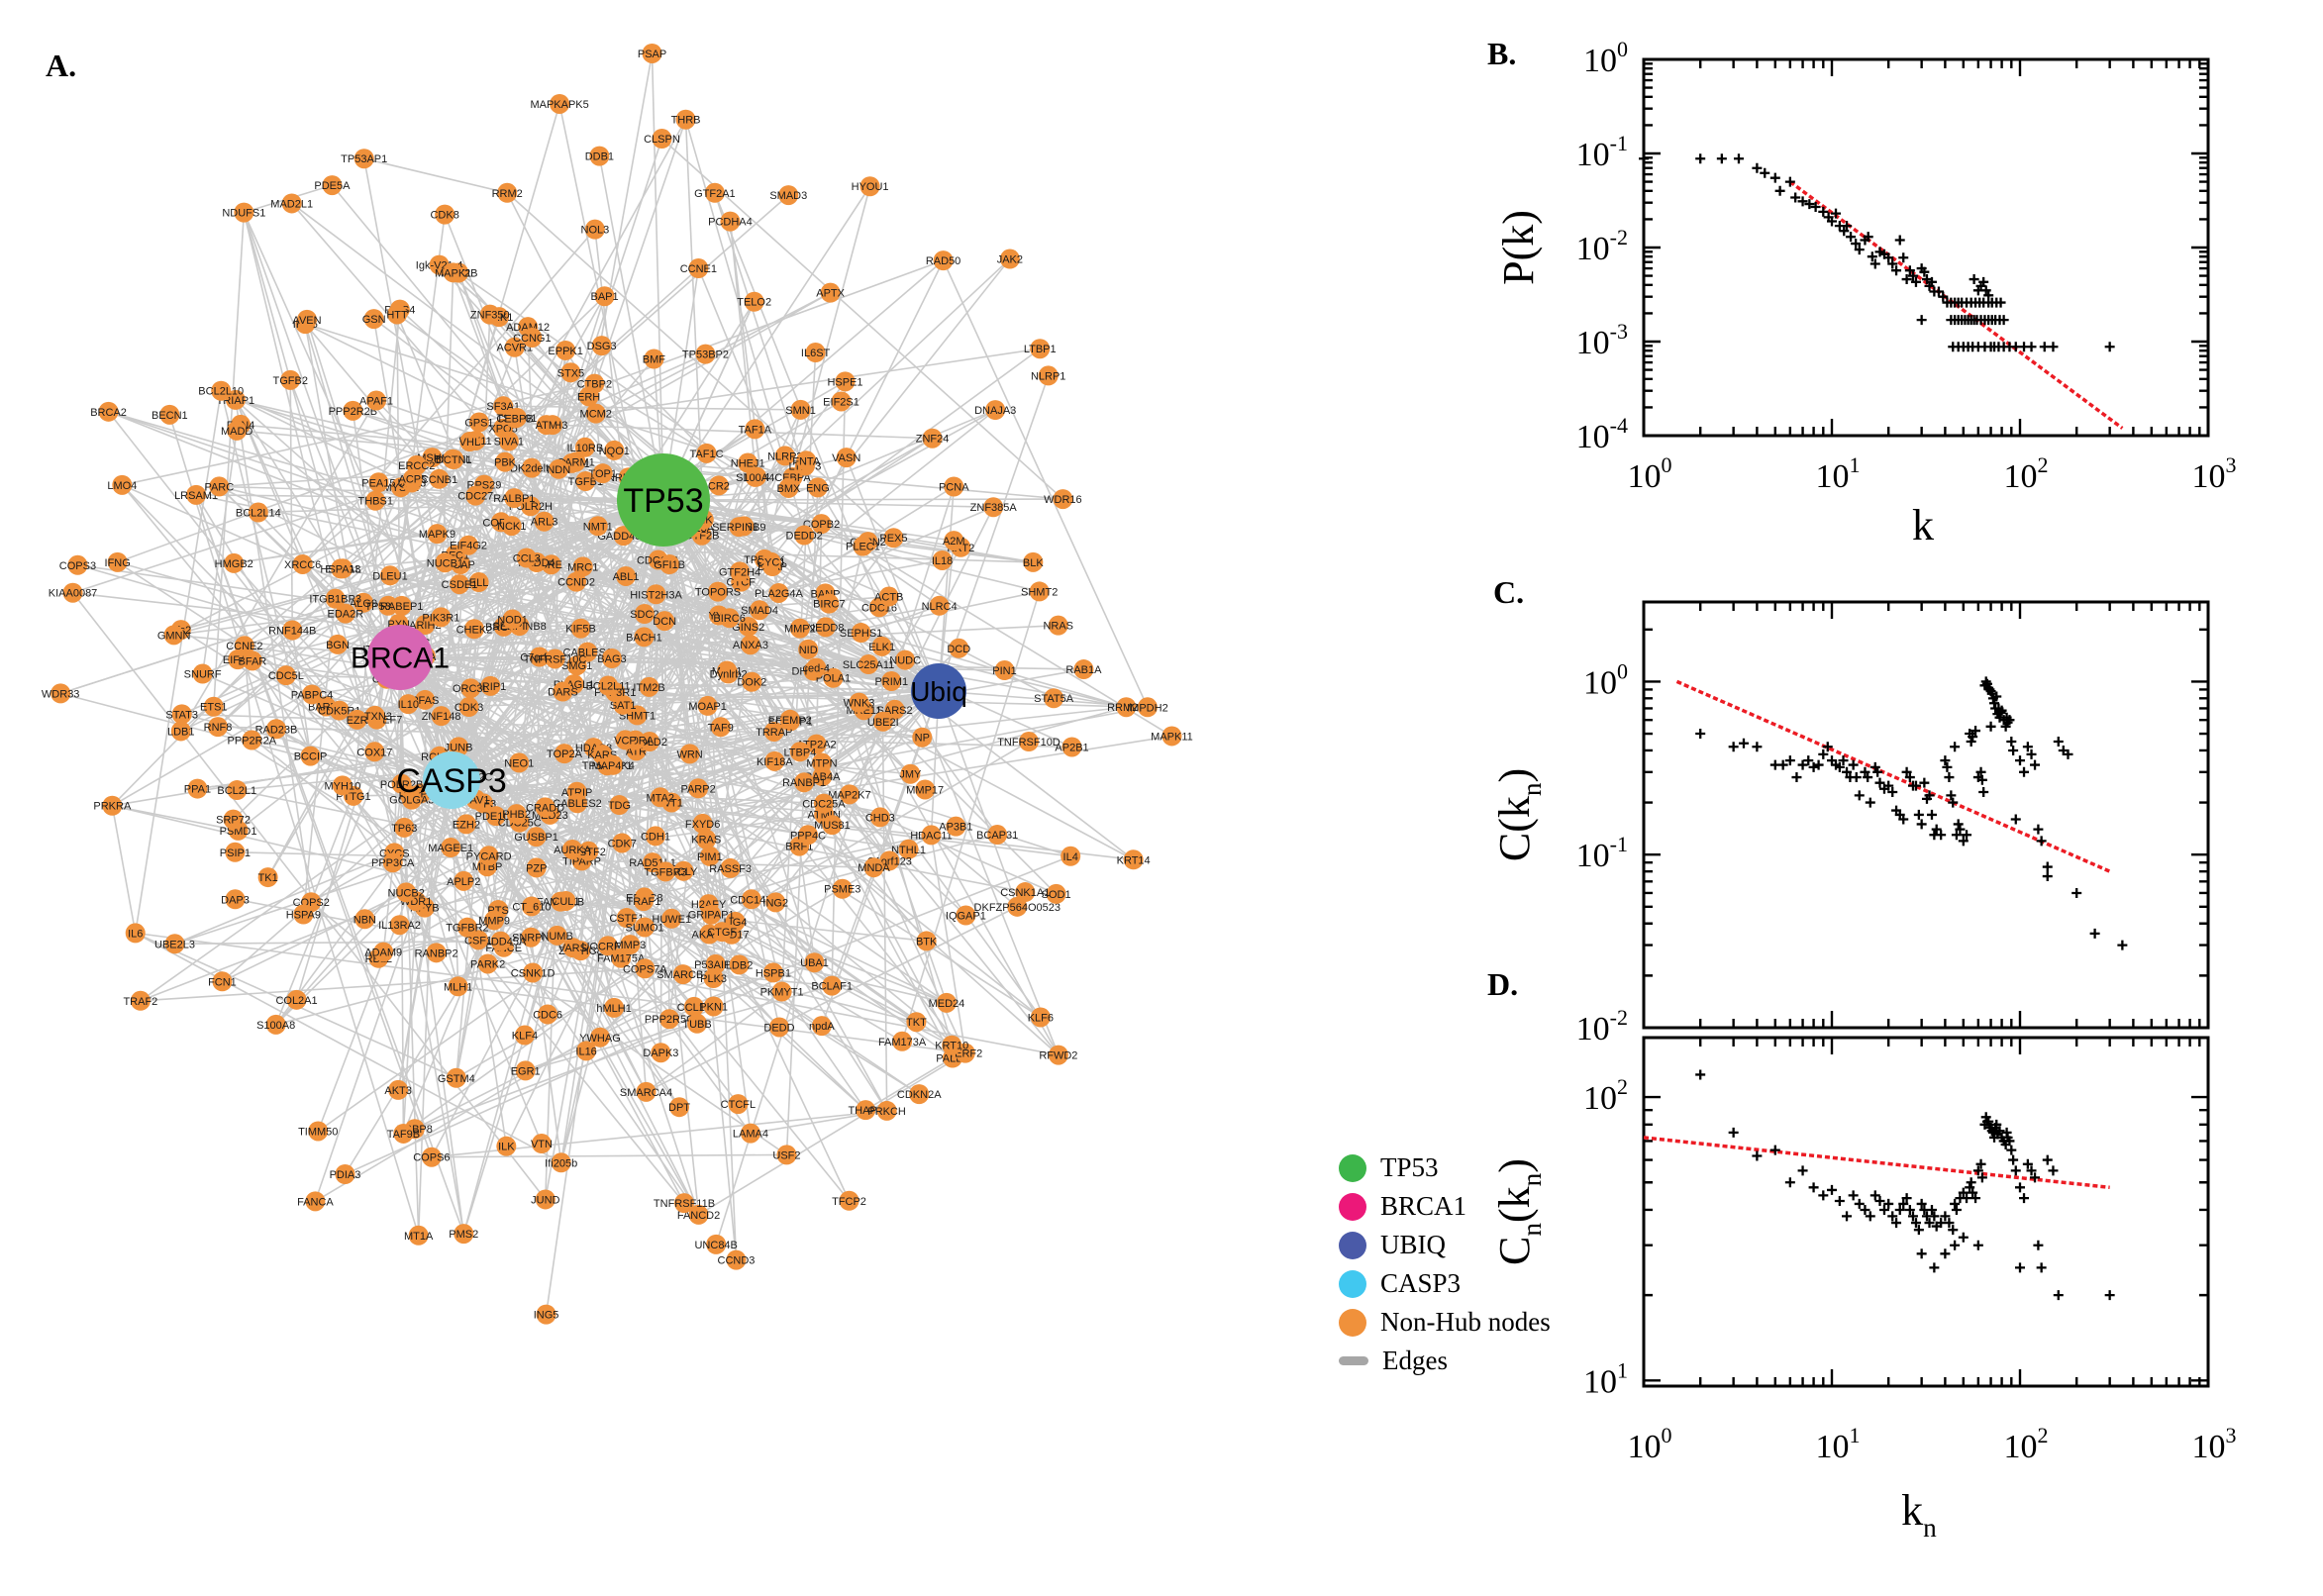  Describe the element at coordinates (174, 636) in the screenshot. I see `network-node-label: GMNN` at that location.